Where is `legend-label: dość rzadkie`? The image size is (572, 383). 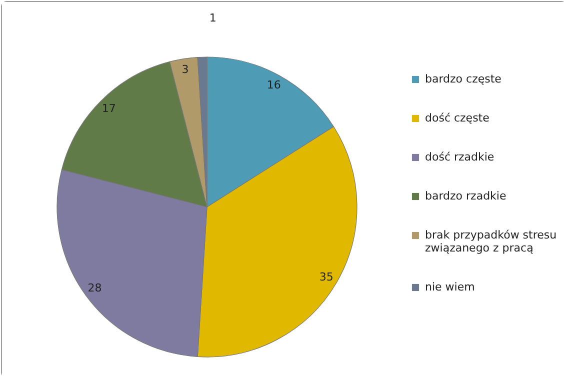
legend-label: dość rzadkie is located at coordinates (459, 157).